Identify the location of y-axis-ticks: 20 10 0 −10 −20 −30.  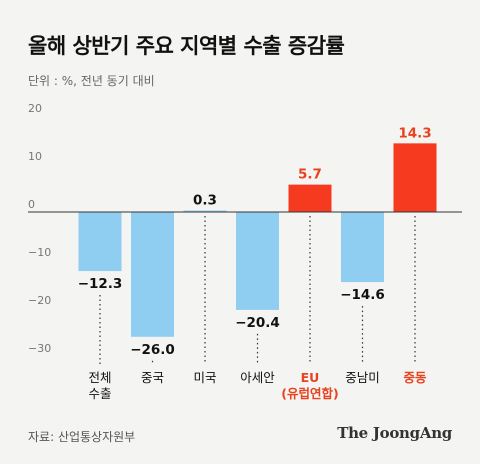
(39, 228).